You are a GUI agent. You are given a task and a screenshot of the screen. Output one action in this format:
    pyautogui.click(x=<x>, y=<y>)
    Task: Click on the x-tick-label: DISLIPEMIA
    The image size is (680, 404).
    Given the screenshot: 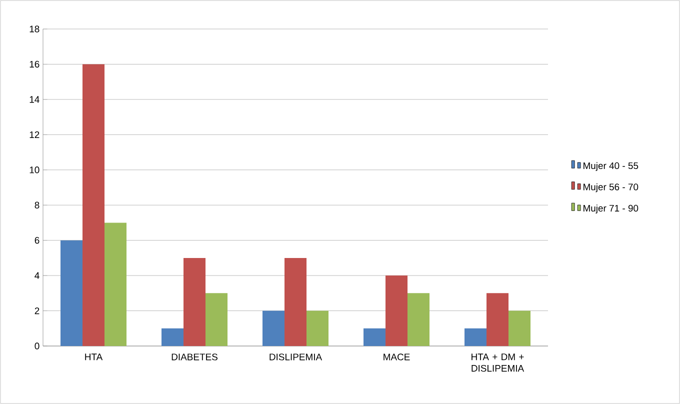 What is the action you would take?
    pyautogui.click(x=296, y=357)
    